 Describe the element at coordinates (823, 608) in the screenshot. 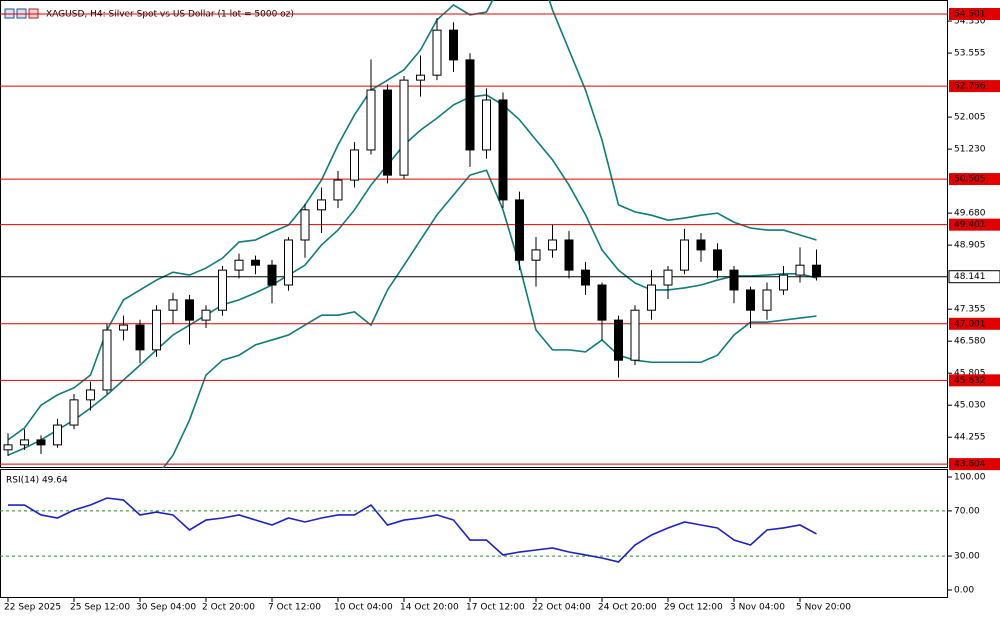

I see `x-tick-label: 5 Nov 20:00` at that location.